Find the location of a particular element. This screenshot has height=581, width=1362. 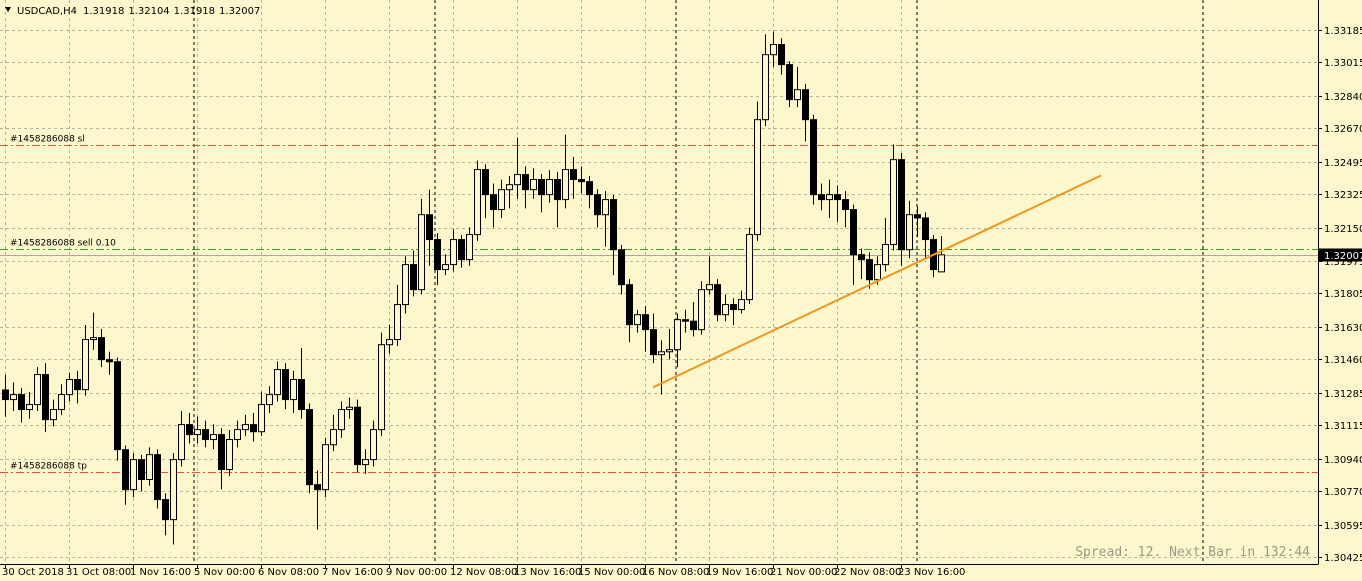

header-close: 1.32007 is located at coordinates (239, 11).